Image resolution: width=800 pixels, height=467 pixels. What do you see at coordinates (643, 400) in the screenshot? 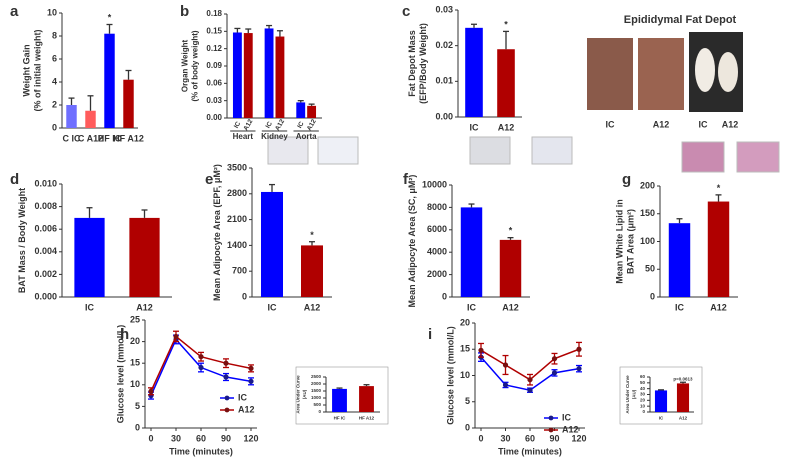
I see `y-tick-label: 20` at bounding box center [643, 400].